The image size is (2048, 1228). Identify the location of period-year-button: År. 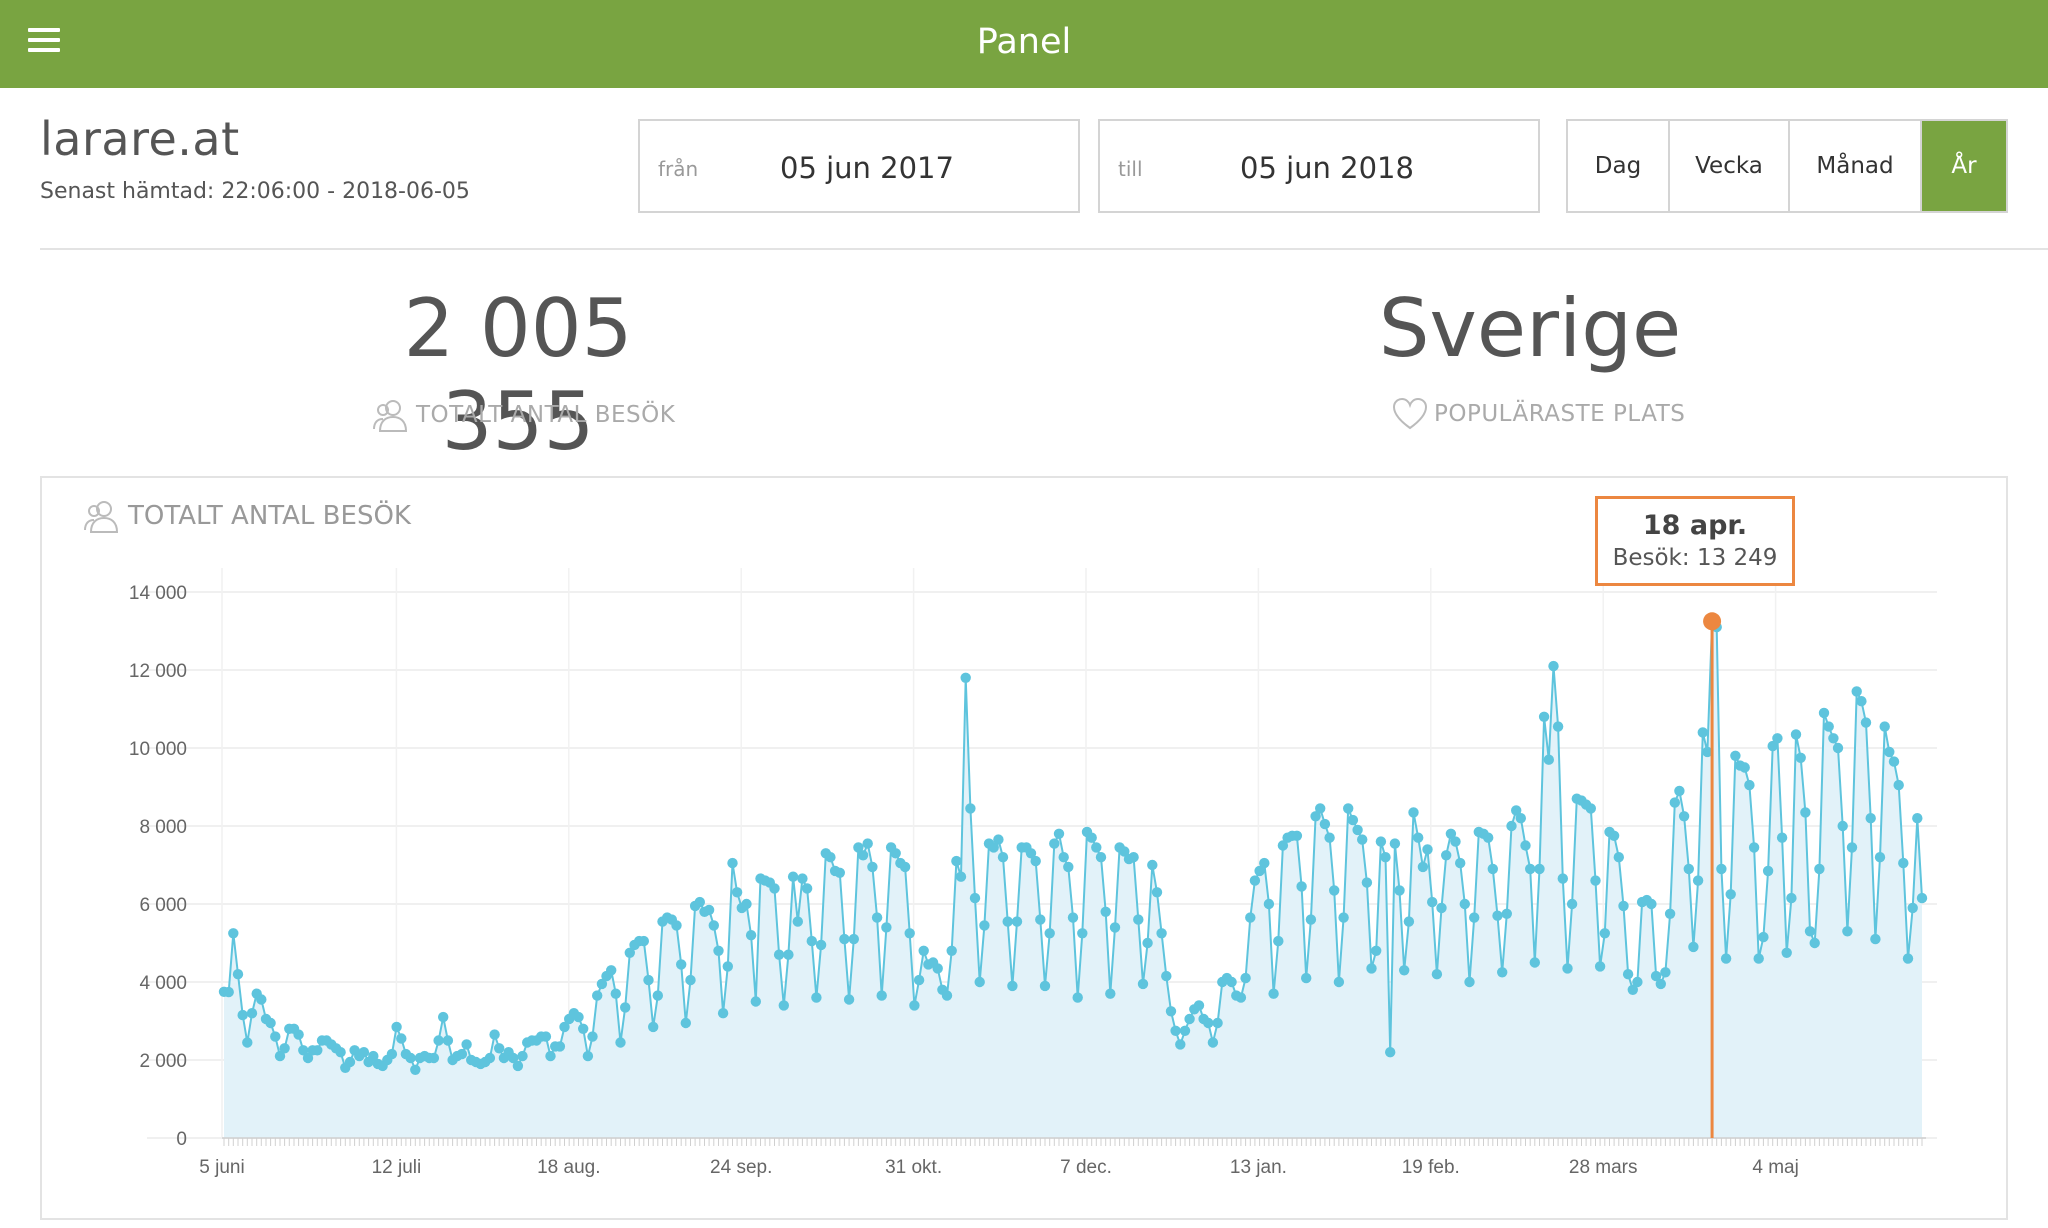
(1964, 166).